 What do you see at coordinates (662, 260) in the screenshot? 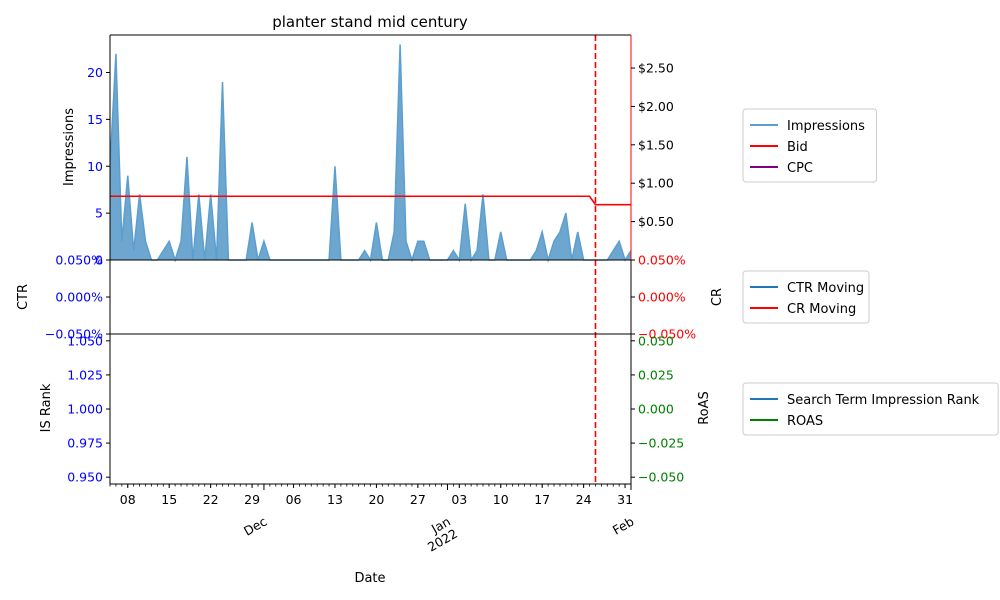
I see `cr-axis-tick-label: 0.050%` at bounding box center [662, 260].